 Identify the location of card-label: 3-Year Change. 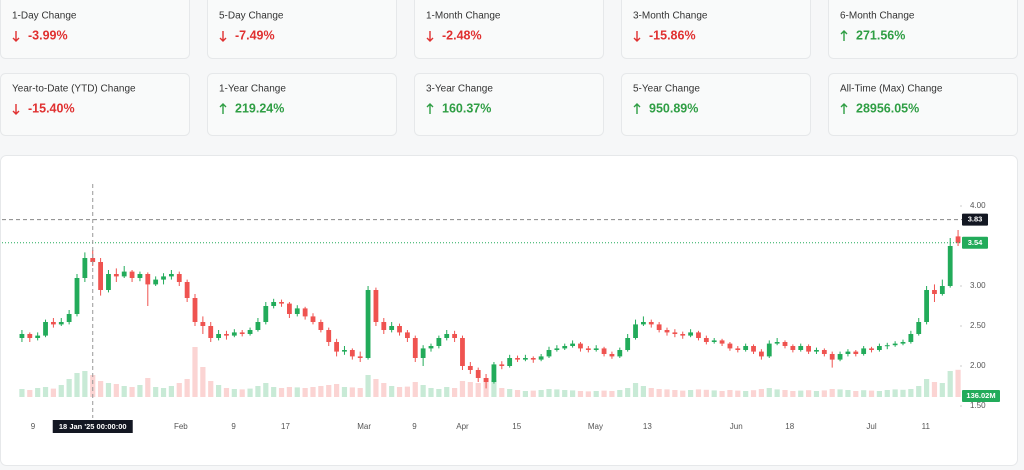
(459, 89).